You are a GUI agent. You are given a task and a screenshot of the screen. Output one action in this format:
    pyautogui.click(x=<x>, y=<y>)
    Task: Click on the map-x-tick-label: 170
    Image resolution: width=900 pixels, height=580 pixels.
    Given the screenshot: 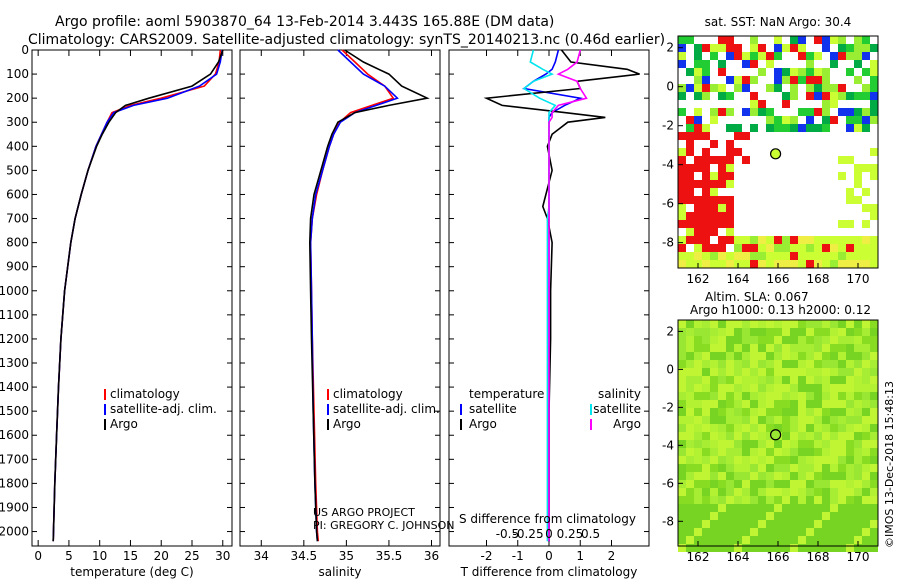 What is the action you would take?
    pyautogui.click(x=858, y=557)
    